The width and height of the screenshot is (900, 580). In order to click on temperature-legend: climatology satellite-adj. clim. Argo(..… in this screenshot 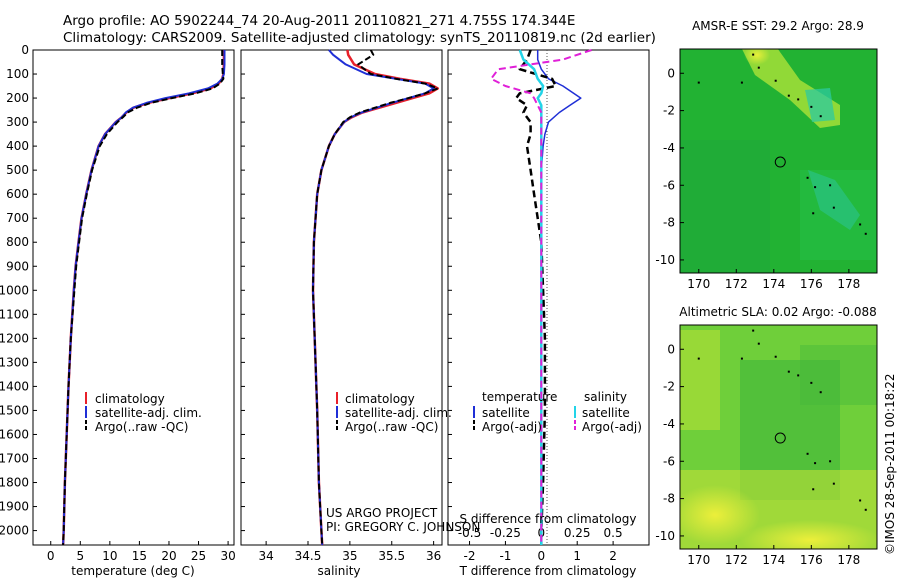, I will do `click(143, 413)`.